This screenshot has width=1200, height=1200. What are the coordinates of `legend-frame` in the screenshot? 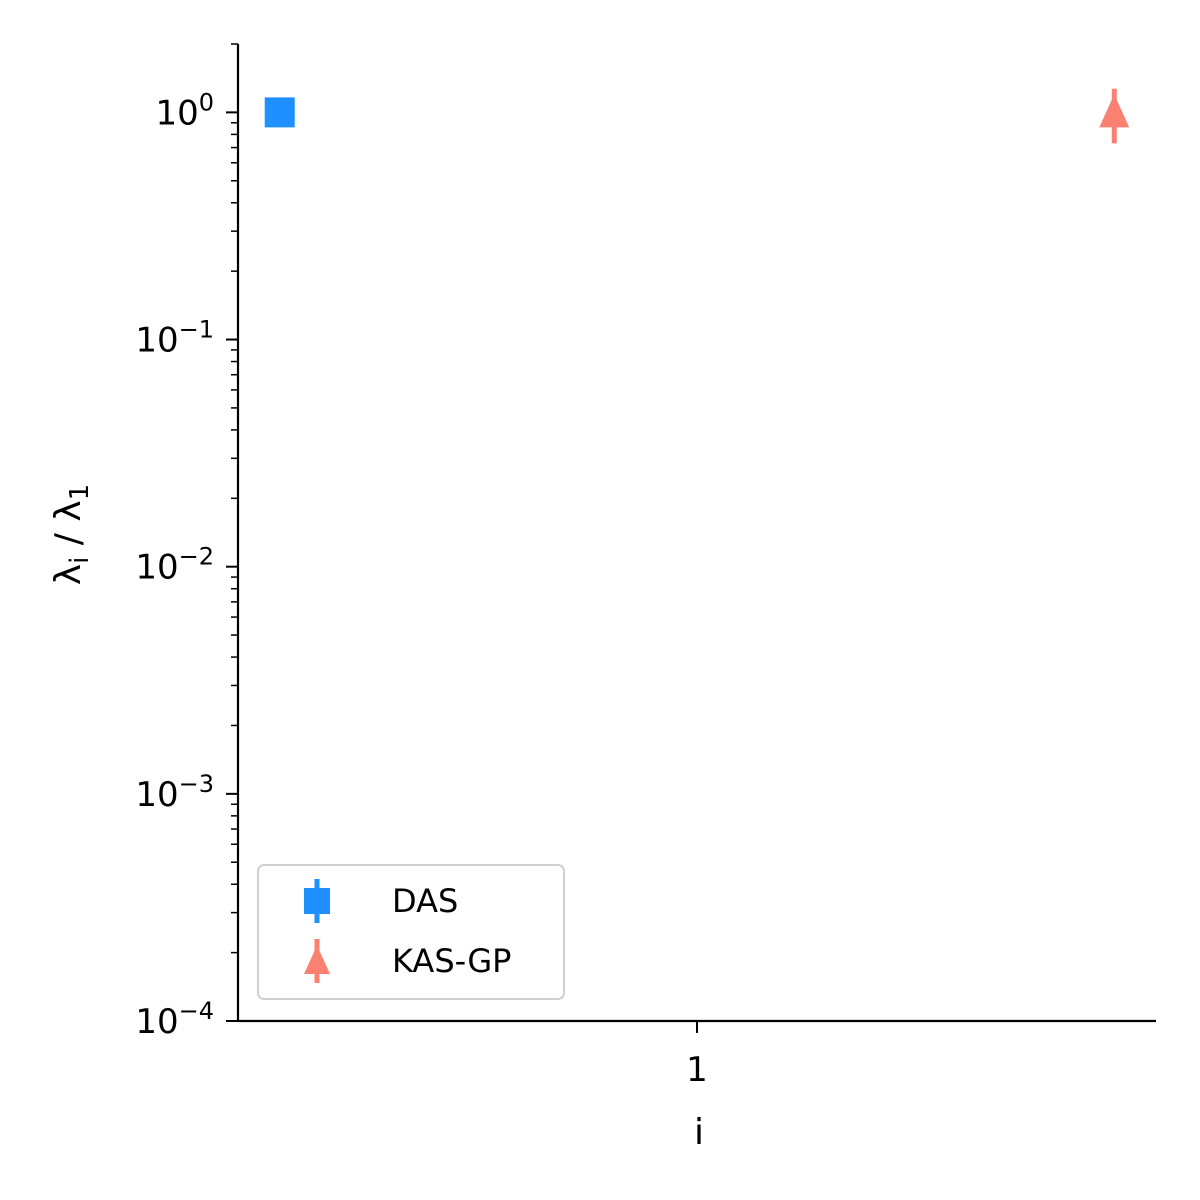 It's located at (411, 932).